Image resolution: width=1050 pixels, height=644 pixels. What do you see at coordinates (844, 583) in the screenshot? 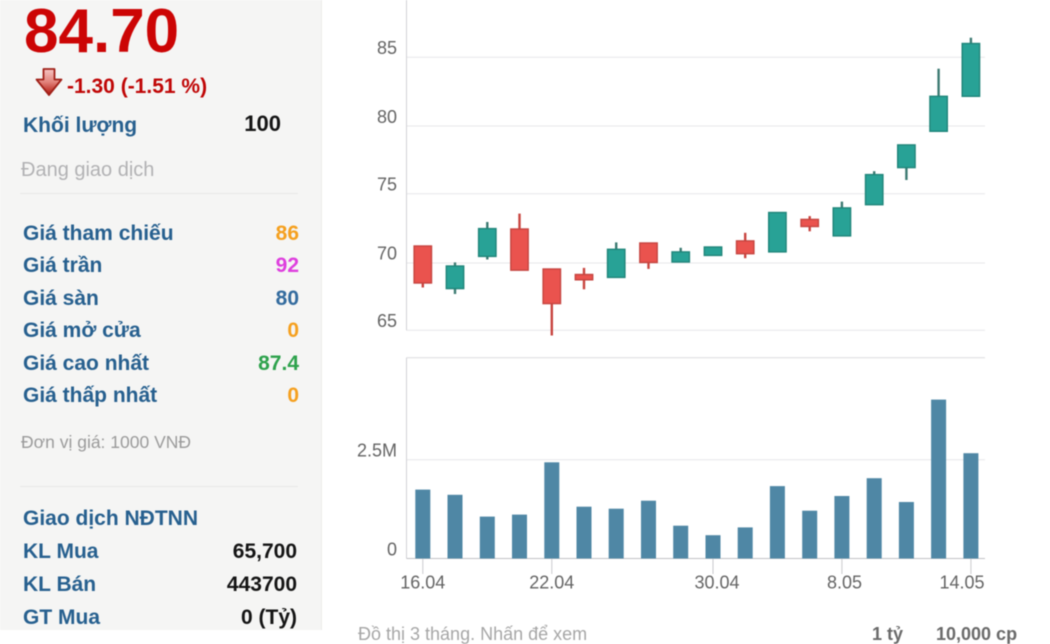
I see `svg-text: 8.05` at bounding box center [844, 583].